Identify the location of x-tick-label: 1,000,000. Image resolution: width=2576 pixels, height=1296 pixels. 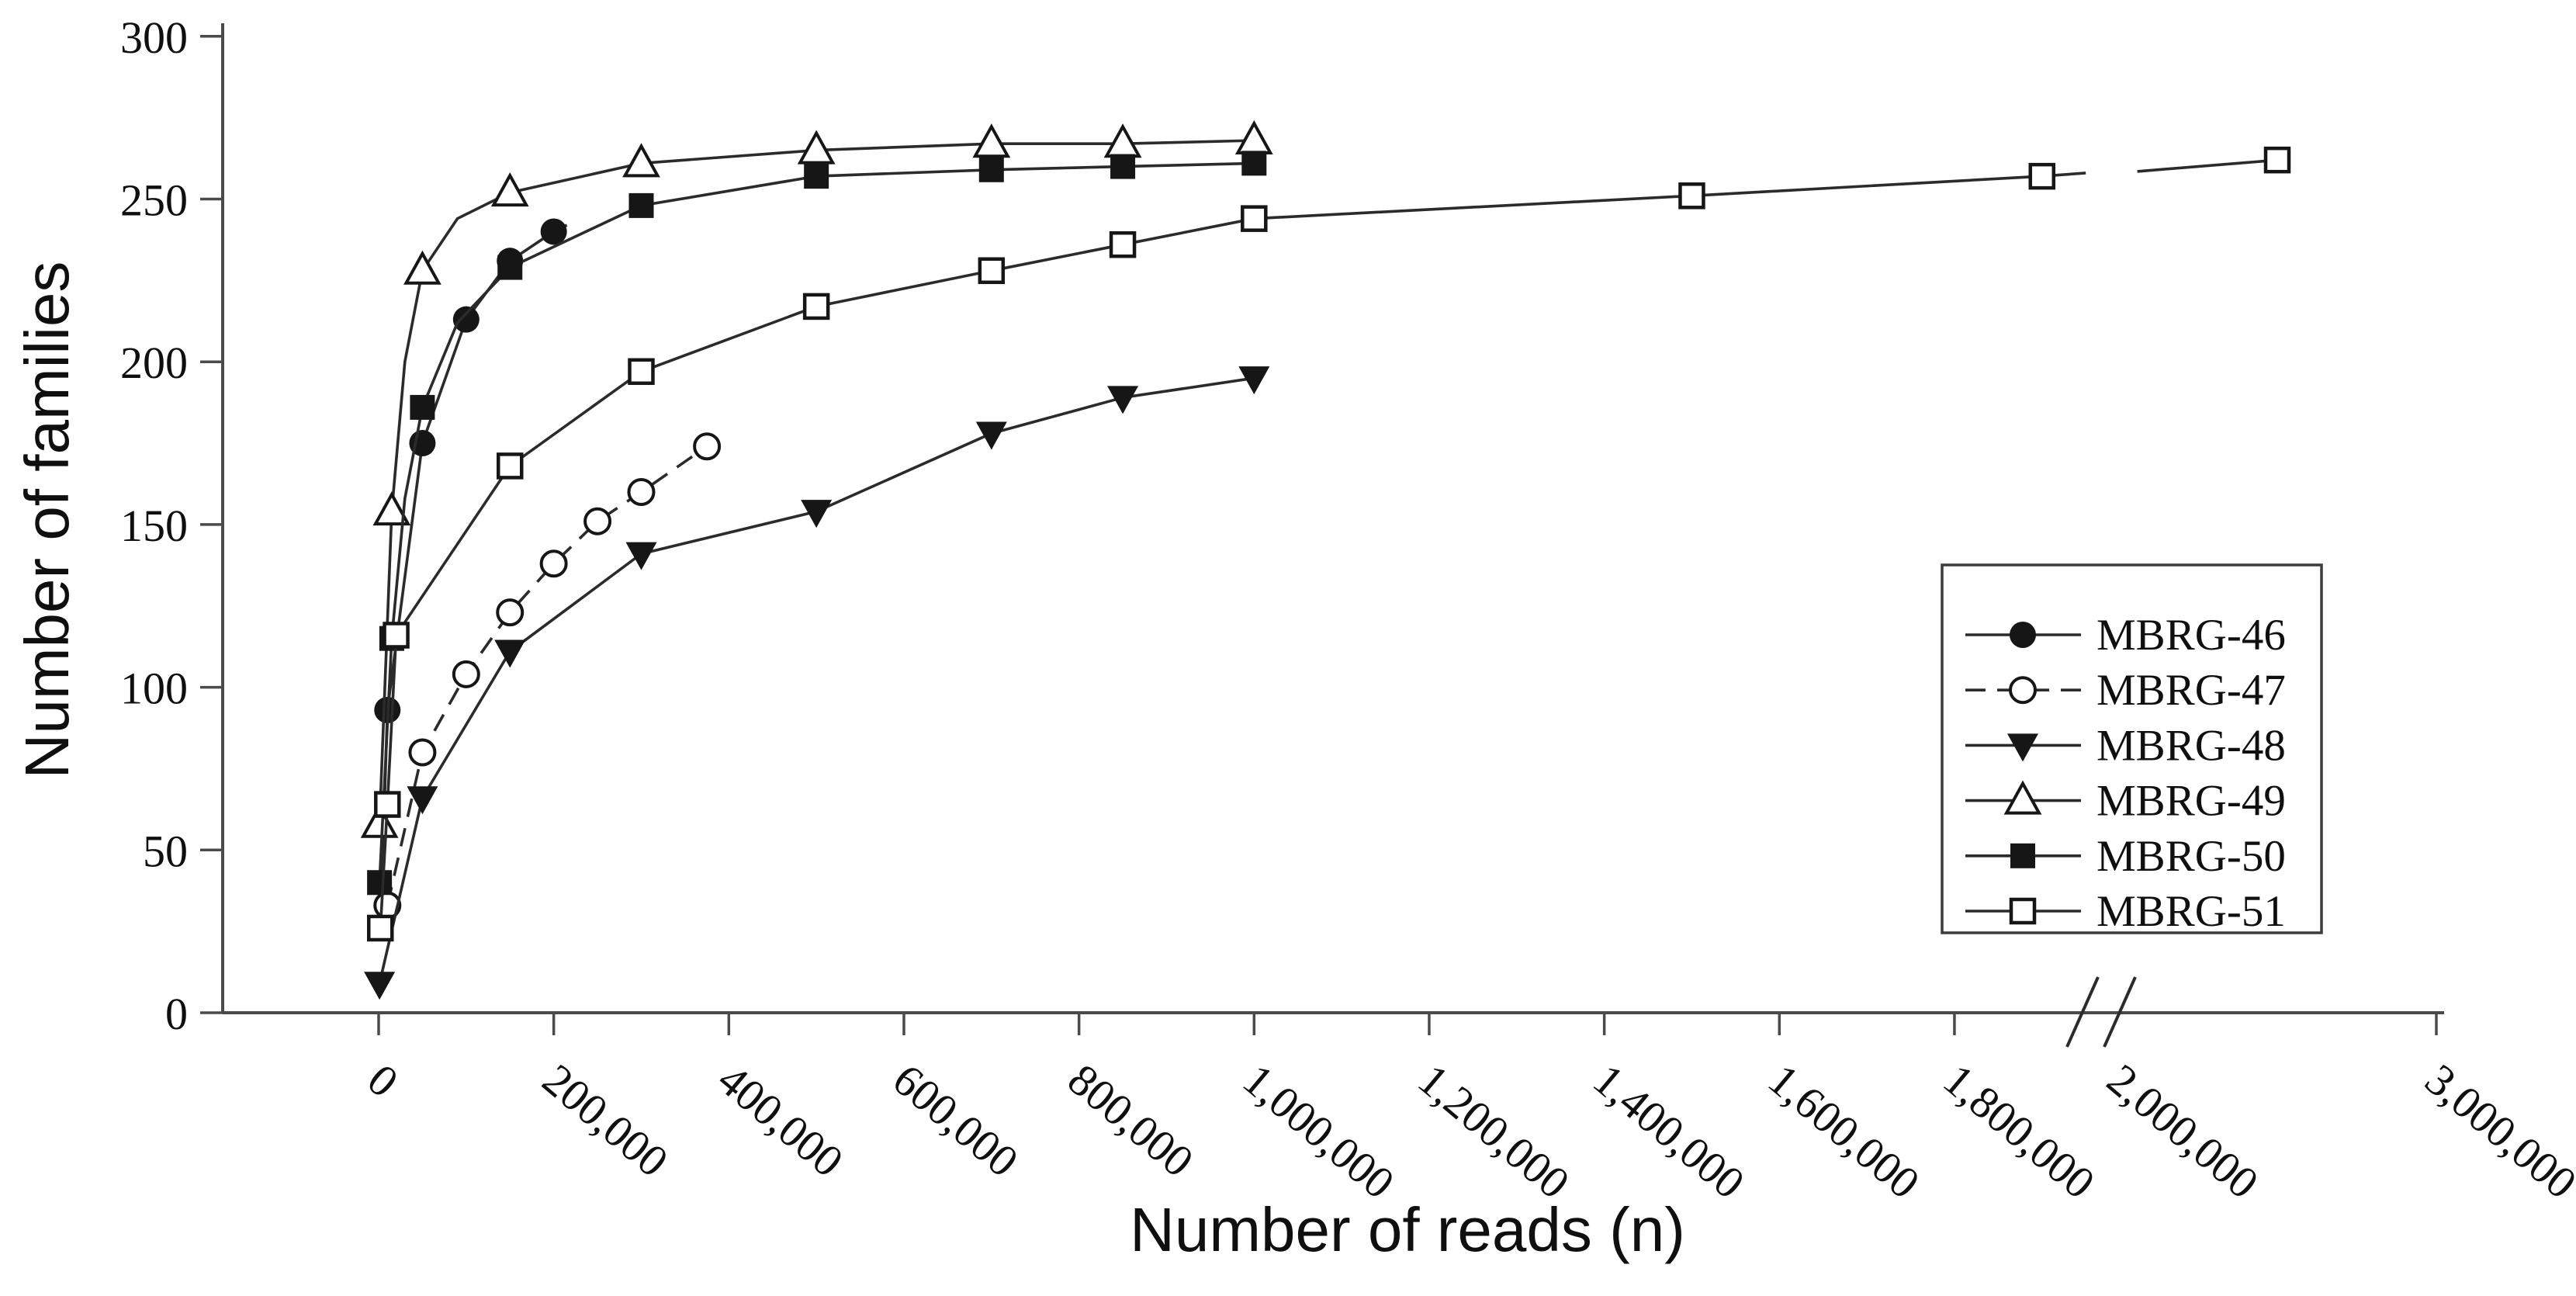
(1319, 1131).